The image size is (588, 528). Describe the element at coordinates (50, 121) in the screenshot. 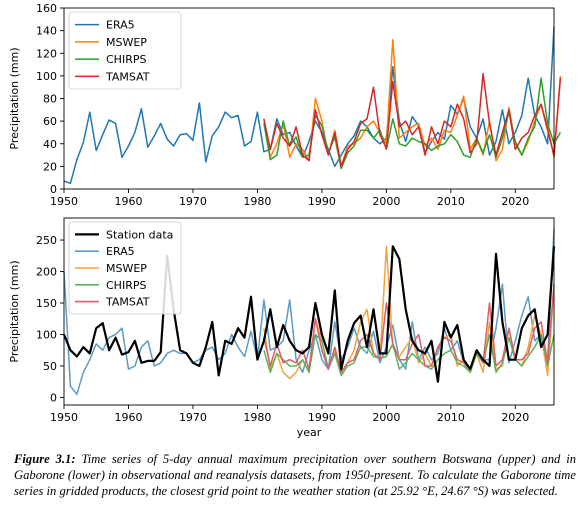

I see `panel1-y-tick-label: 60` at that location.